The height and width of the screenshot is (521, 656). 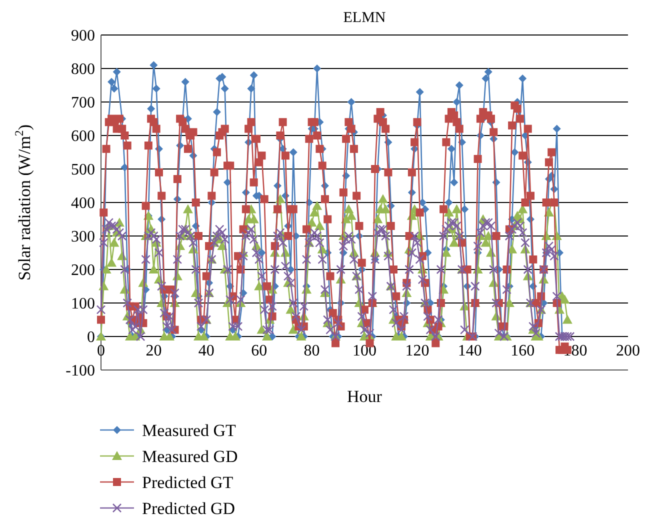 What do you see at coordinates (364, 18) in the screenshot?
I see `chart-title: ELMN` at bounding box center [364, 18].